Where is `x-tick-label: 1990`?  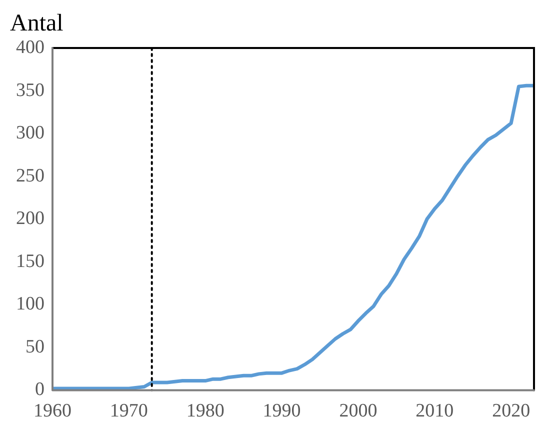
x-tick-label: 1990 is located at coordinates (281, 411).